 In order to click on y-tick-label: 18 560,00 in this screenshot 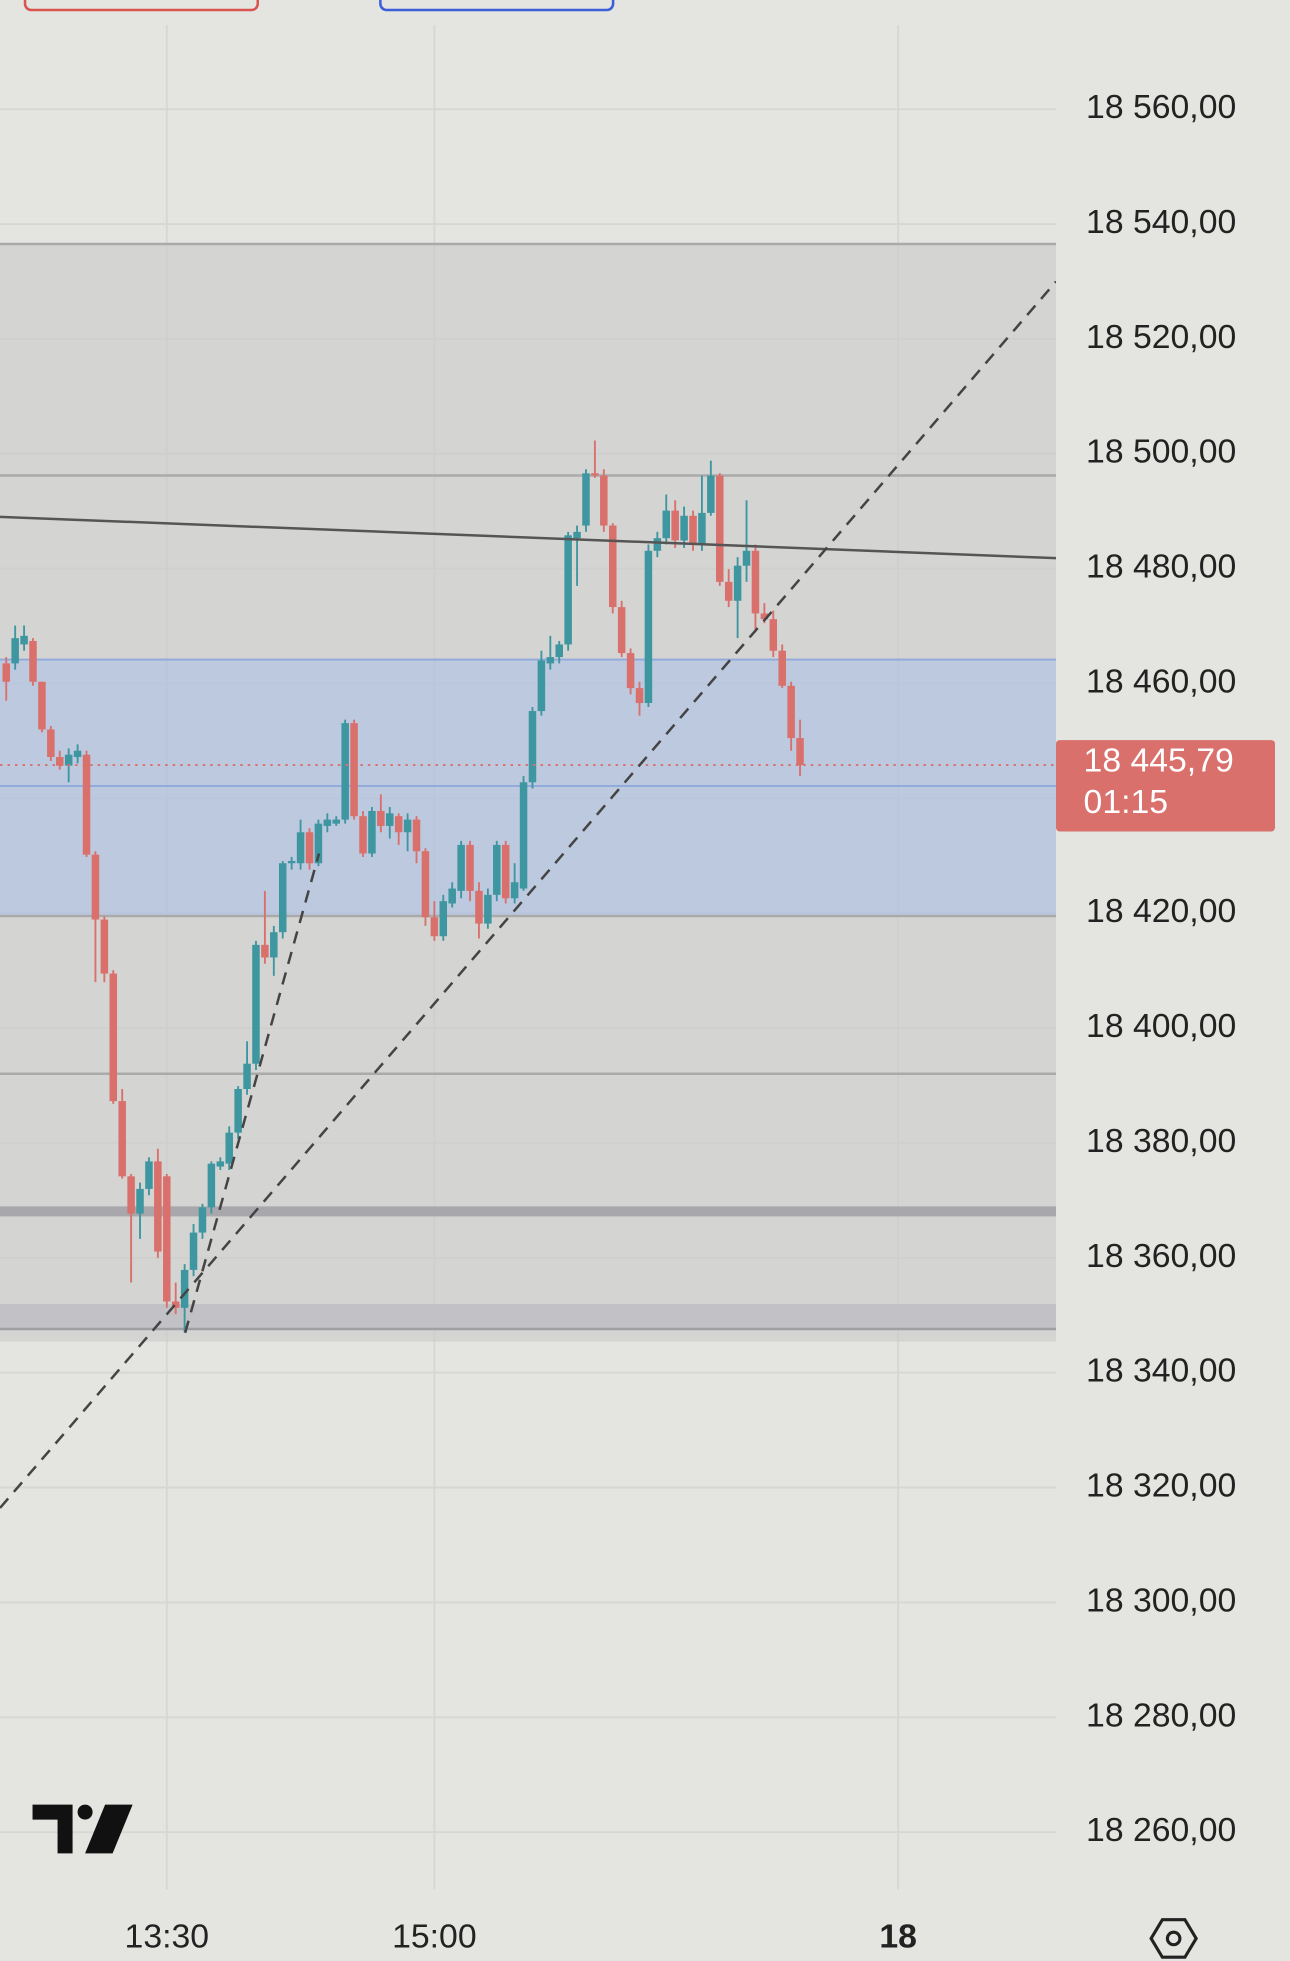, I will do `click(1161, 107)`.